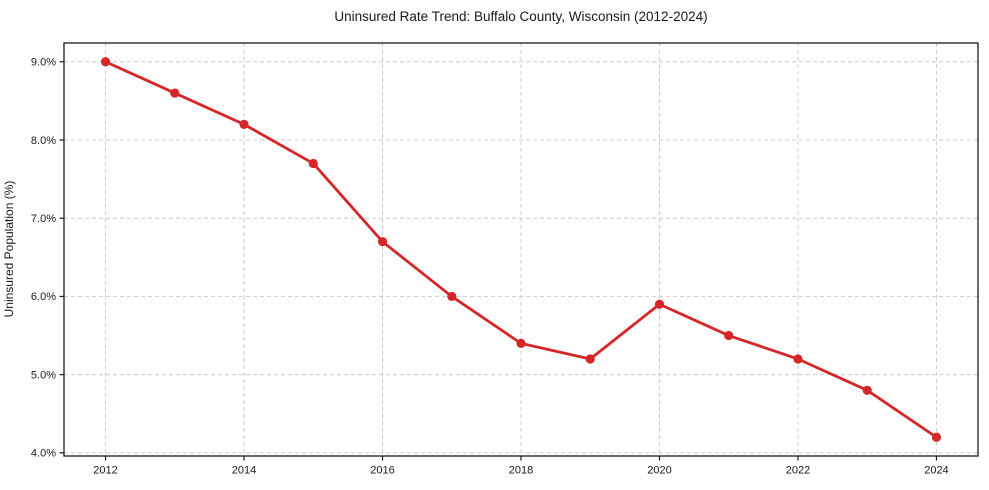 The height and width of the screenshot is (490, 989). Describe the element at coordinates (43, 63) in the screenshot. I see `y-tick-label: 9.0%` at that location.